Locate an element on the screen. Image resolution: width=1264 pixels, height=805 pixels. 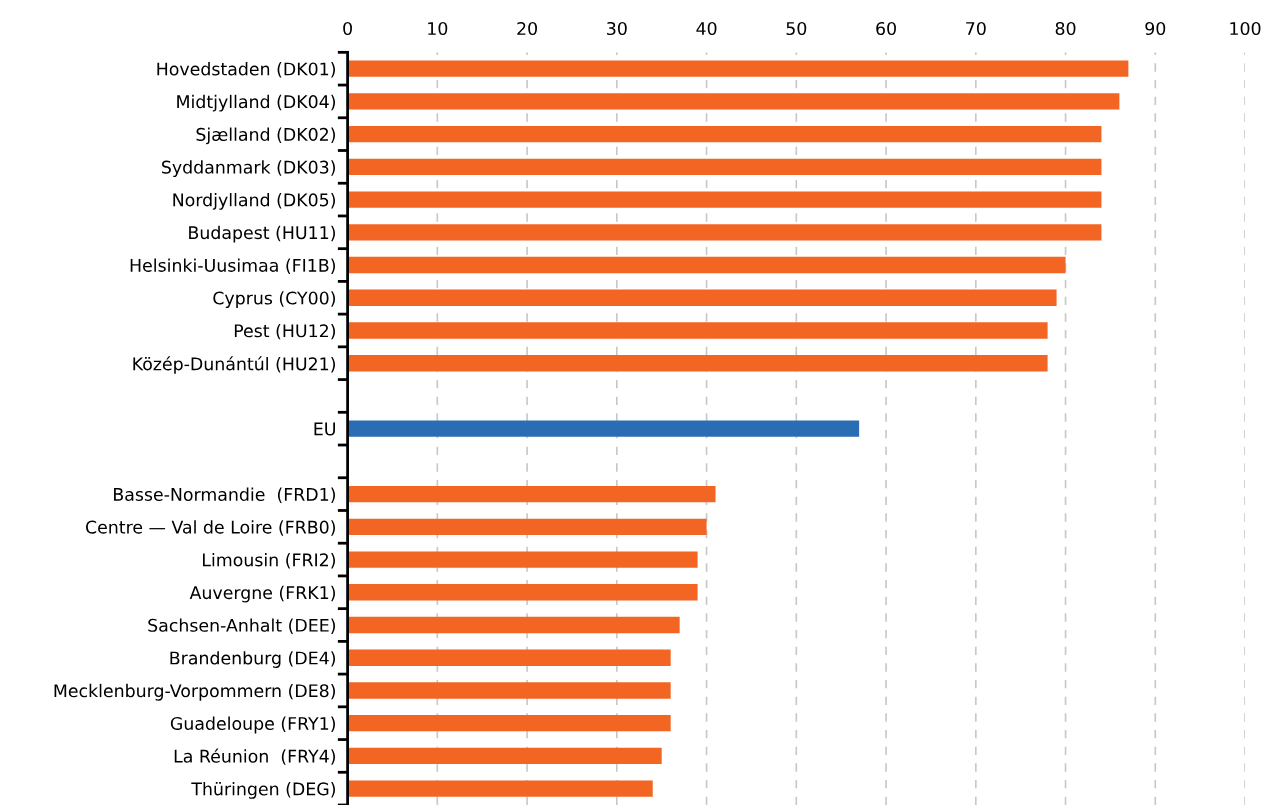
y-tick-label: Brandenburg (DE4) is located at coordinates (252, 659).